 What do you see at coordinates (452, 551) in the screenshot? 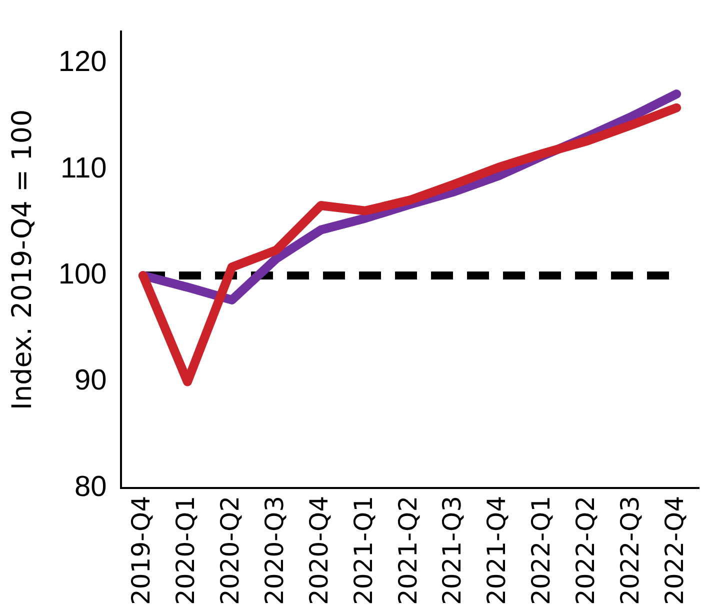
I see `x-tick-label: 2021-Q3` at bounding box center [452, 551].